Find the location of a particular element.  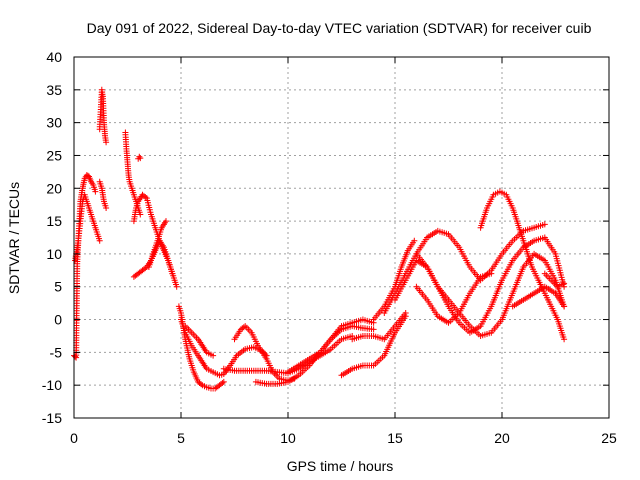

y-tick-label: 20 is located at coordinates (54, 188).